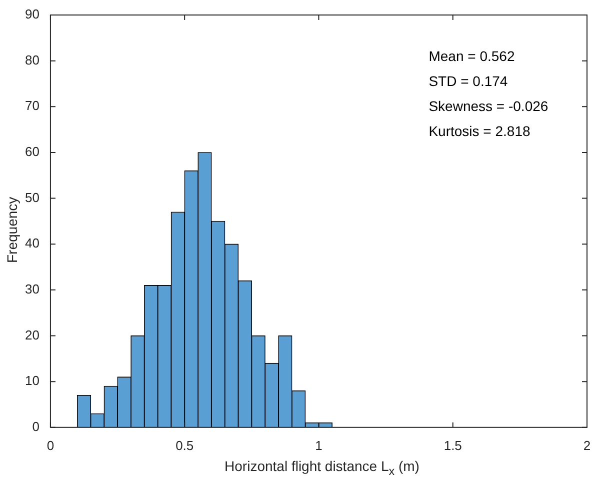 Image resolution: width=595 pixels, height=485 pixels. What do you see at coordinates (479, 130) in the screenshot?
I see `annotation: Kurtosis = 2.818` at bounding box center [479, 130].